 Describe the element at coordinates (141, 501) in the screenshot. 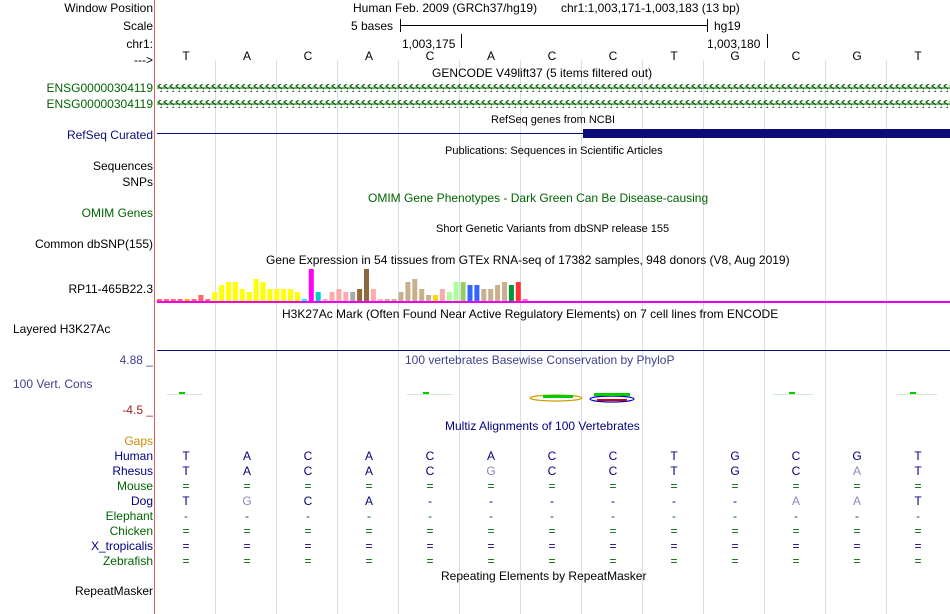

I see `species-label: Dog` at that location.